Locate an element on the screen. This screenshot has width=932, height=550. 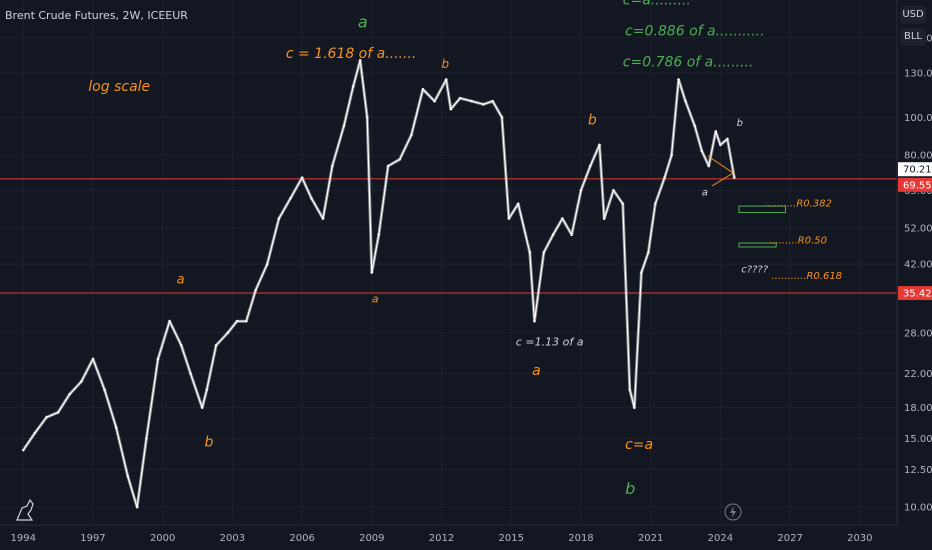
fib-box is located at coordinates (757, 245).